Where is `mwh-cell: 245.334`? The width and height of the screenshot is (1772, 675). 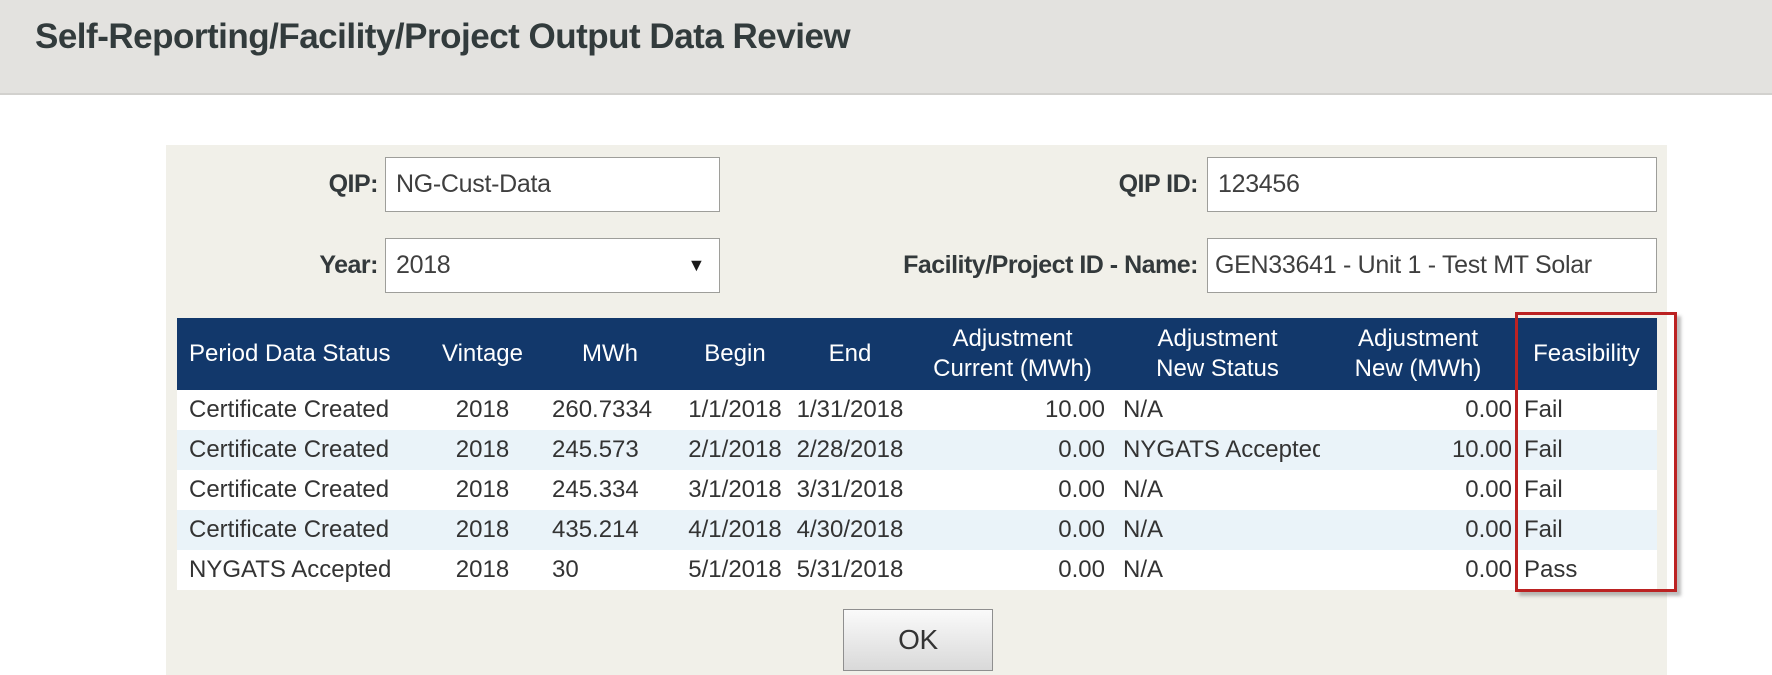
mwh-cell: 245.334 is located at coordinates (595, 489).